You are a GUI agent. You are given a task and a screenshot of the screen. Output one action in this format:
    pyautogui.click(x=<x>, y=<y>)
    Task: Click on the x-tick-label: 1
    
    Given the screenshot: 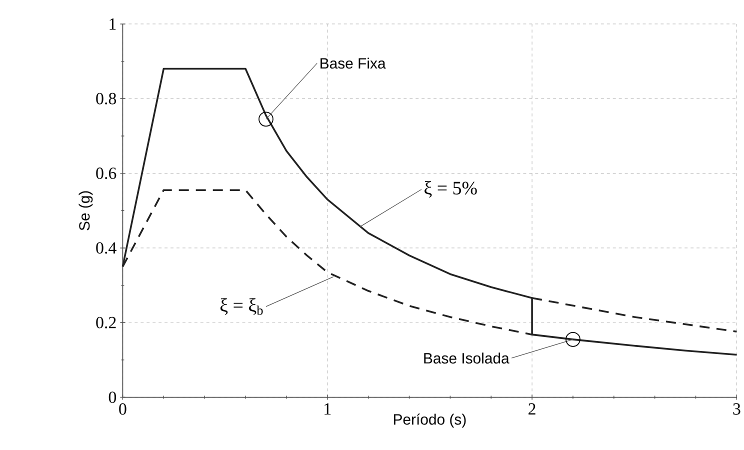 What is the action you would take?
    pyautogui.click(x=327, y=408)
    